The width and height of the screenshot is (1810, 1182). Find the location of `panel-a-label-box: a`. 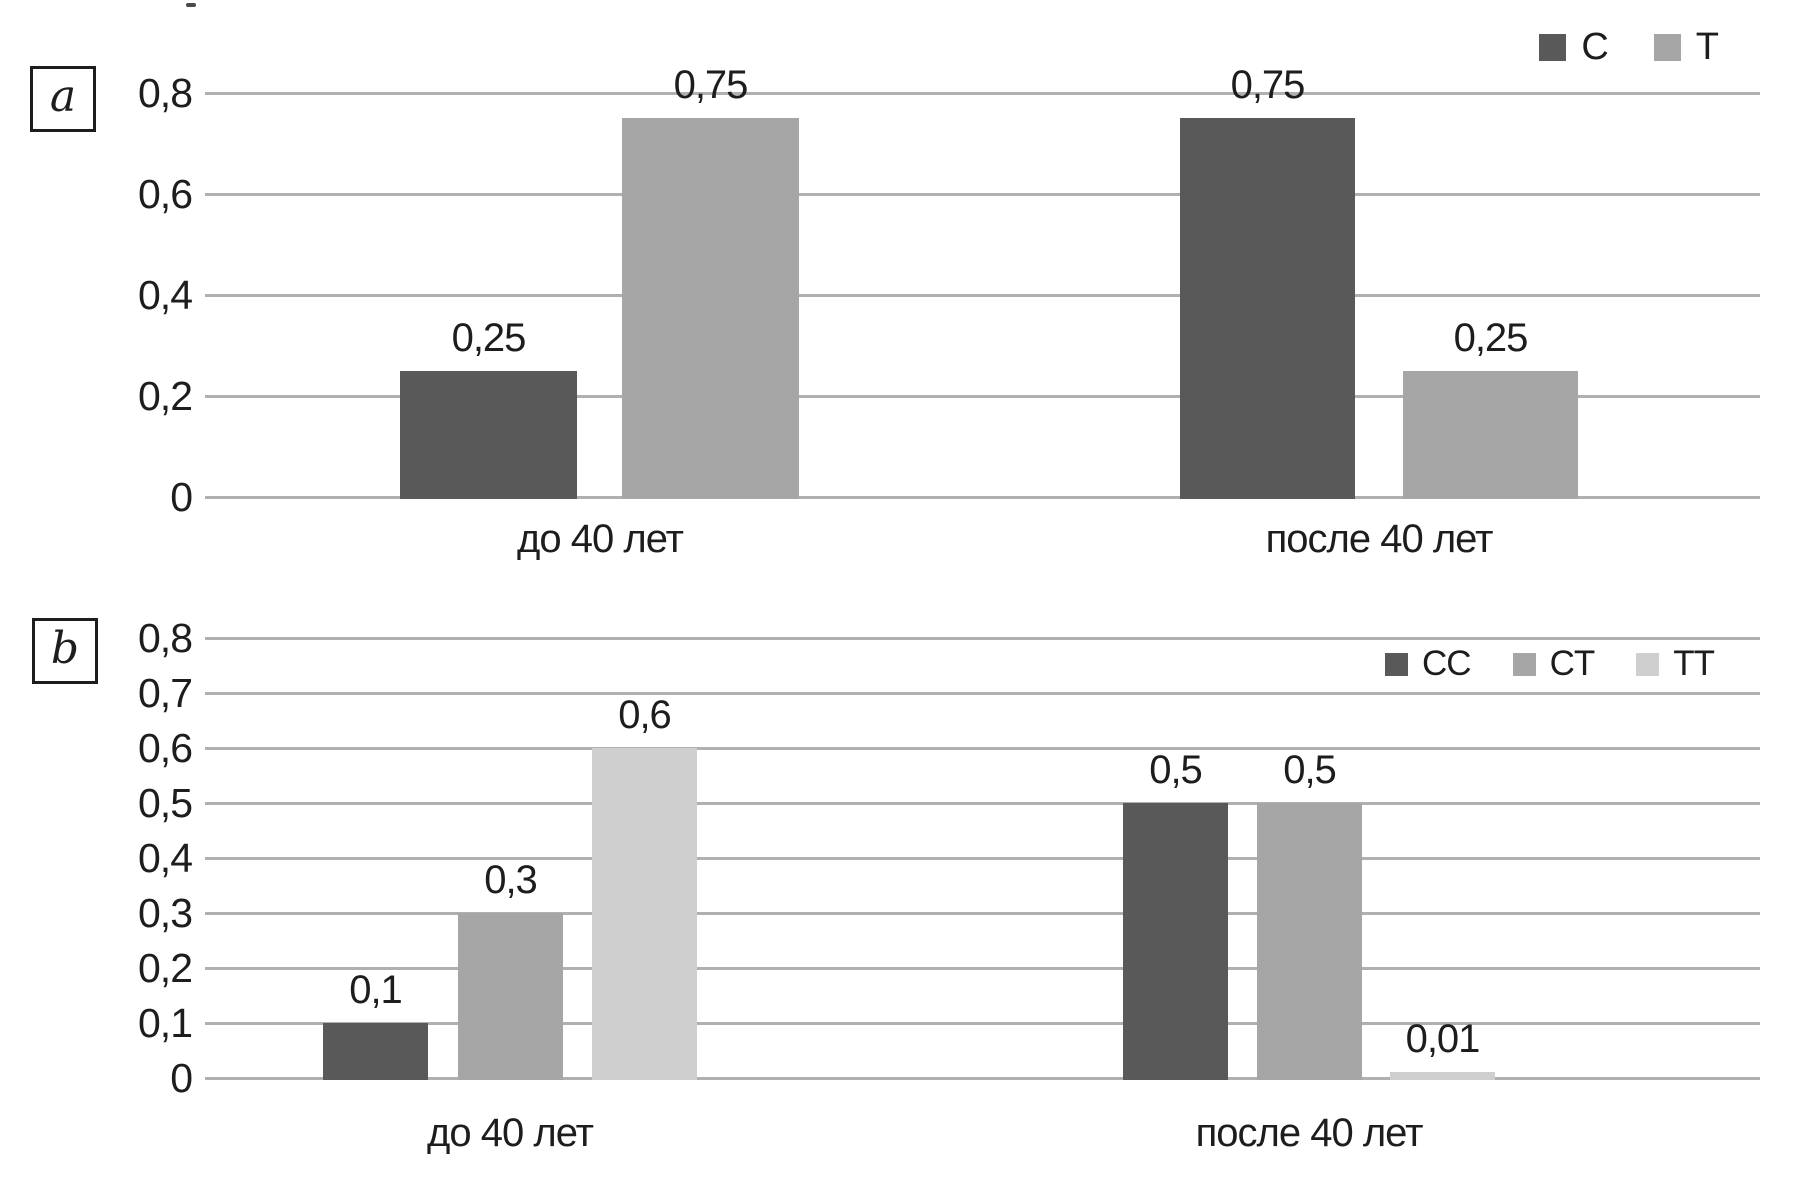

panel-a-label-box: a is located at coordinates (63, 99).